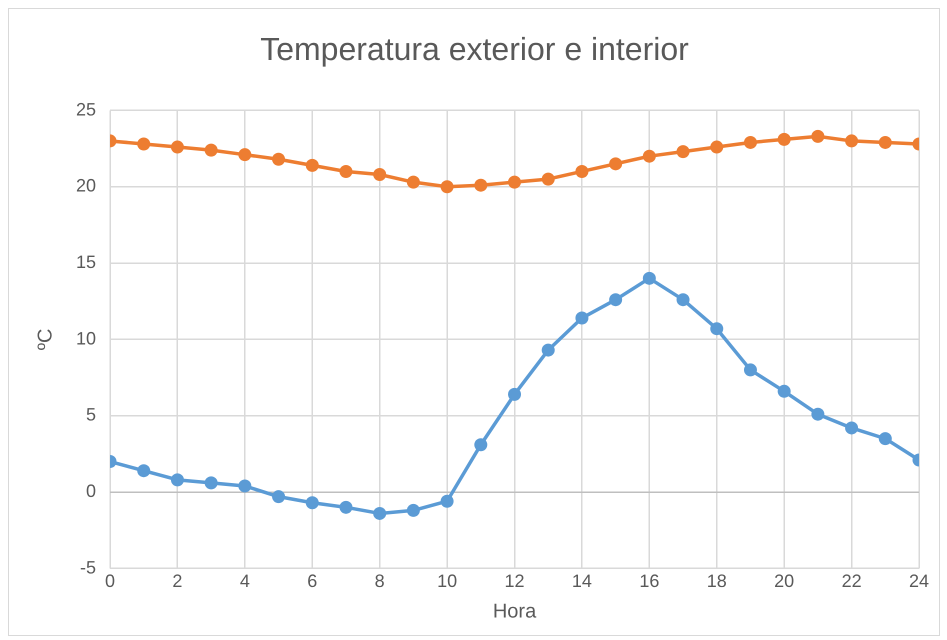  What do you see at coordinates (582, 581) in the screenshot?
I see `x-tick-label: 14` at bounding box center [582, 581].